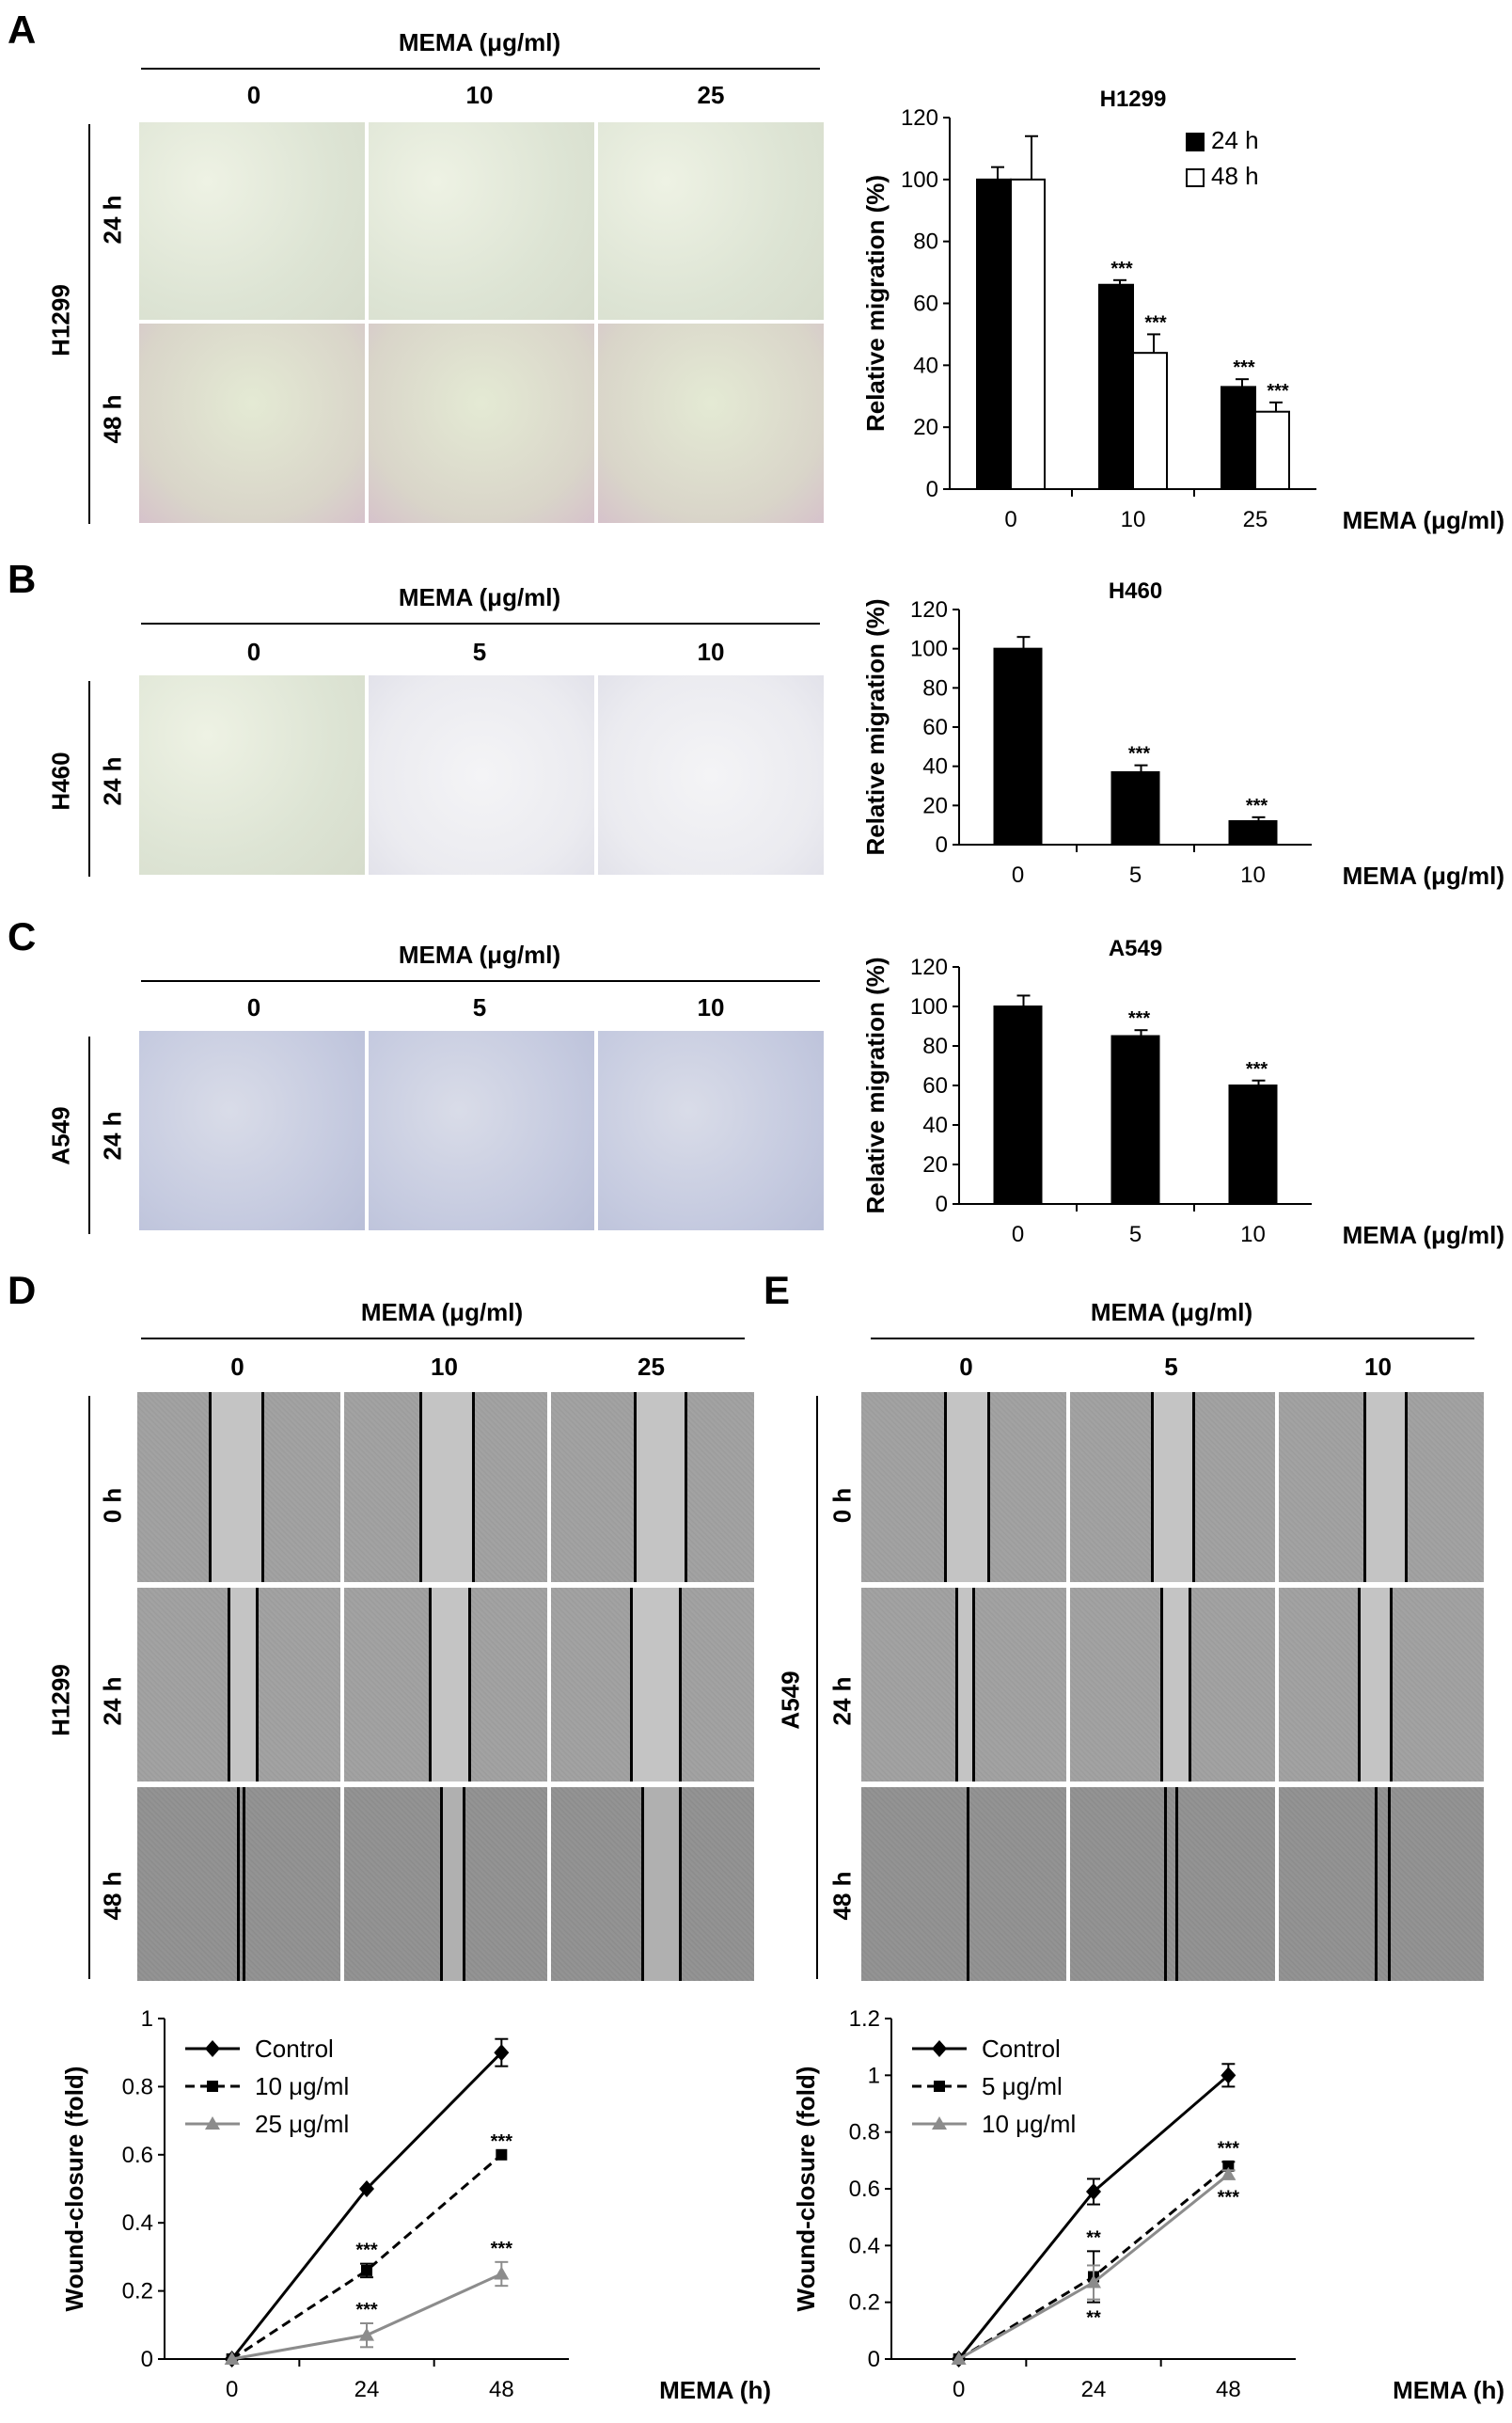  I want to click on panel-b-row-24h: 24 h, so click(112, 781).